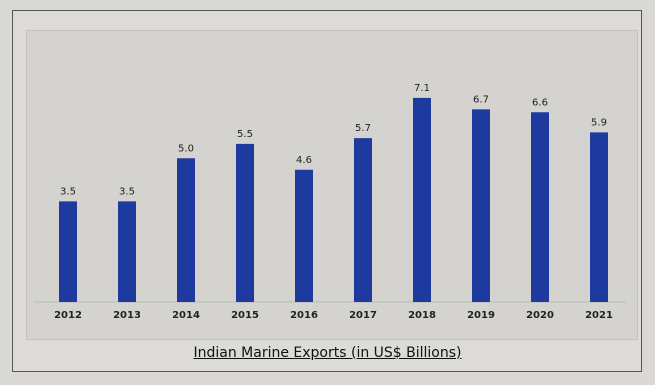 This screenshot has height=385, width=655. What do you see at coordinates (599, 122) in the screenshot?
I see `data-label-2021: 5.9` at bounding box center [599, 122].